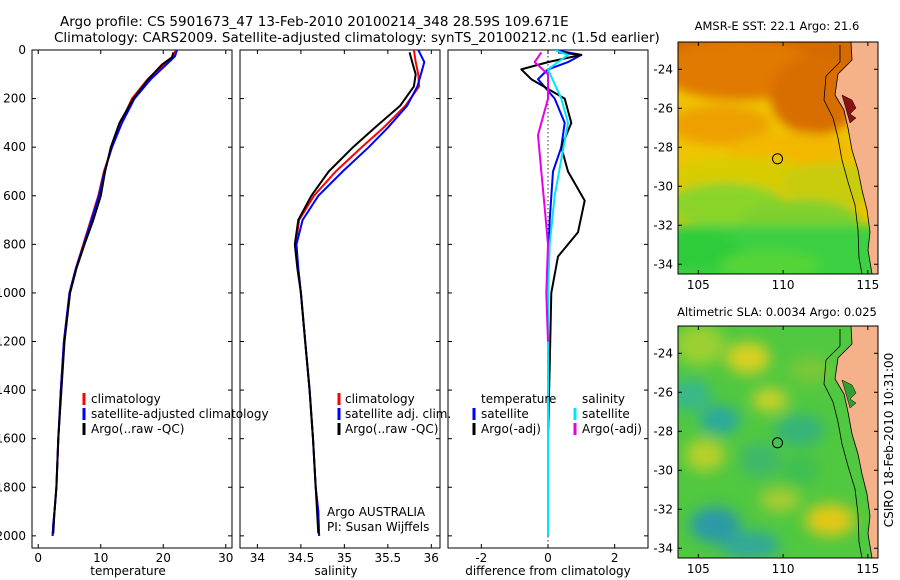 The width and height of the screenshot is (900, 580). I want to click on temperature-x-label: temperature, so click(127, 571).